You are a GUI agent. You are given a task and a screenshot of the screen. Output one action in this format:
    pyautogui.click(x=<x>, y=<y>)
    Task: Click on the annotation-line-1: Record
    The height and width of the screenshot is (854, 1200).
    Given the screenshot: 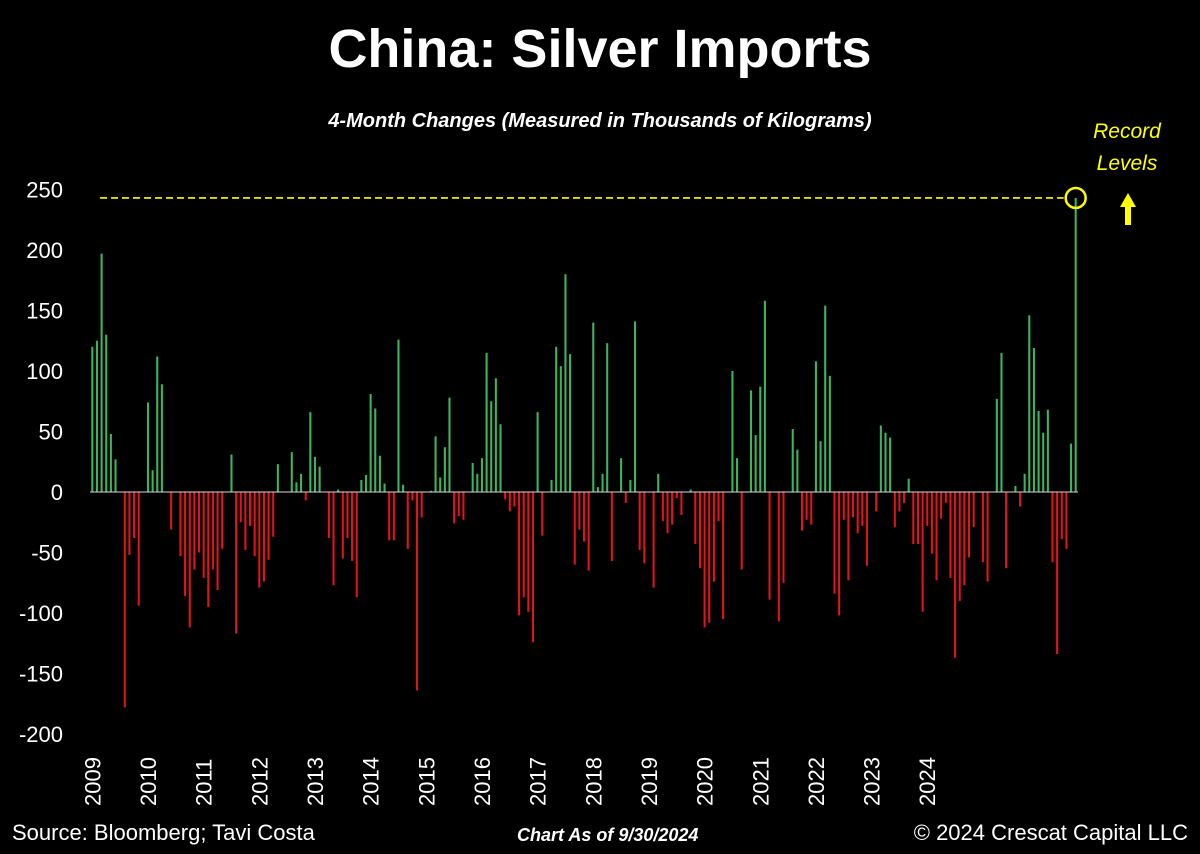 What is the action you would take?
    pyautogui.click(x=1127, y=131)
    